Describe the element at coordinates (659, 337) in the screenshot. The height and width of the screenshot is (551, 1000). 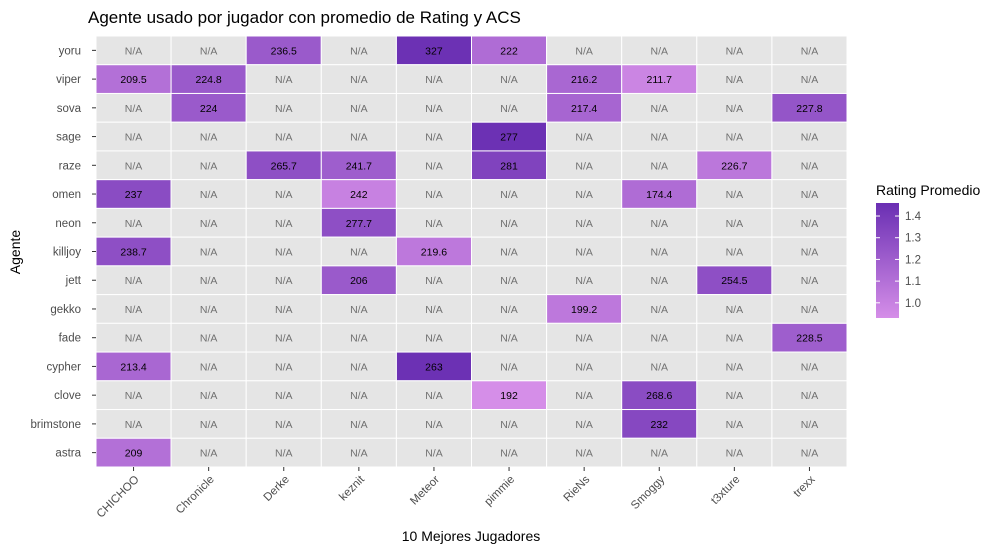
I see `heatmap-cell-fade-smoggy` at that location.